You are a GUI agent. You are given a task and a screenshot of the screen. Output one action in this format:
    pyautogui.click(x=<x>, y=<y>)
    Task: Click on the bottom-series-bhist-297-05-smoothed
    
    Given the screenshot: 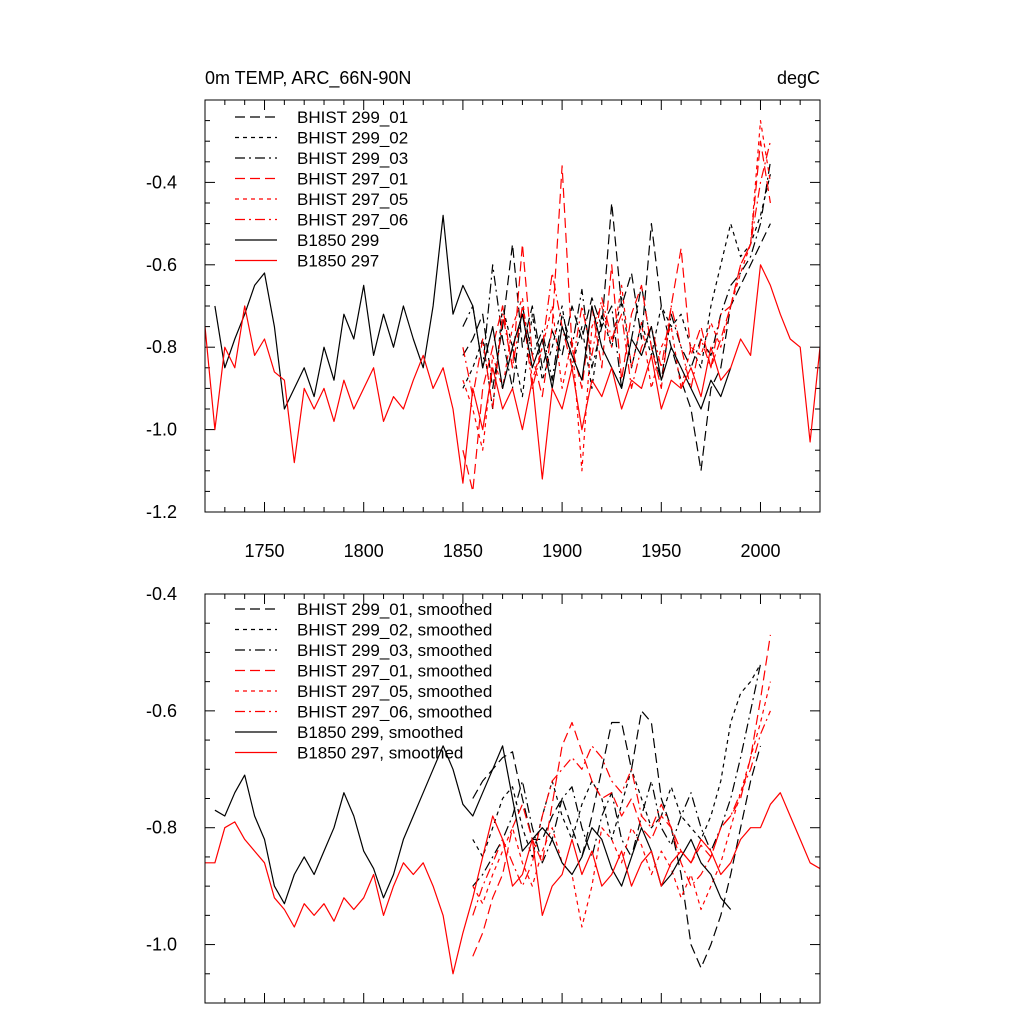 What is the action you would take?
    pyautogui.click(x=621, y=804)
    